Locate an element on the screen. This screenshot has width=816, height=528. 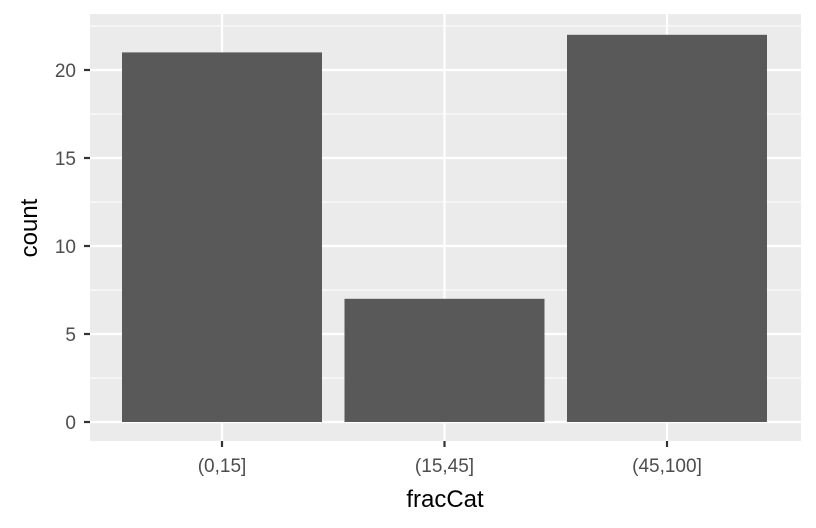
y-axis-title: count is located at coordinates (29, 227).